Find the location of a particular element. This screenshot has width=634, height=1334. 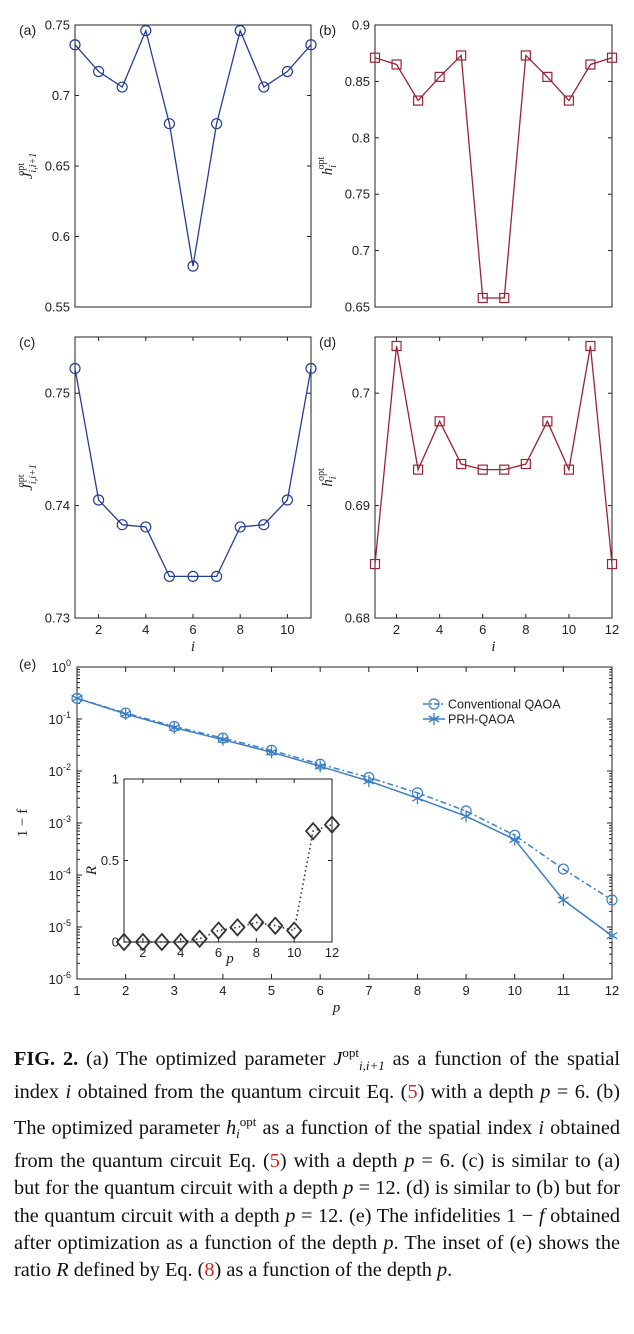

y-axis-label: 1 − f is located at coordinates (23, 823).